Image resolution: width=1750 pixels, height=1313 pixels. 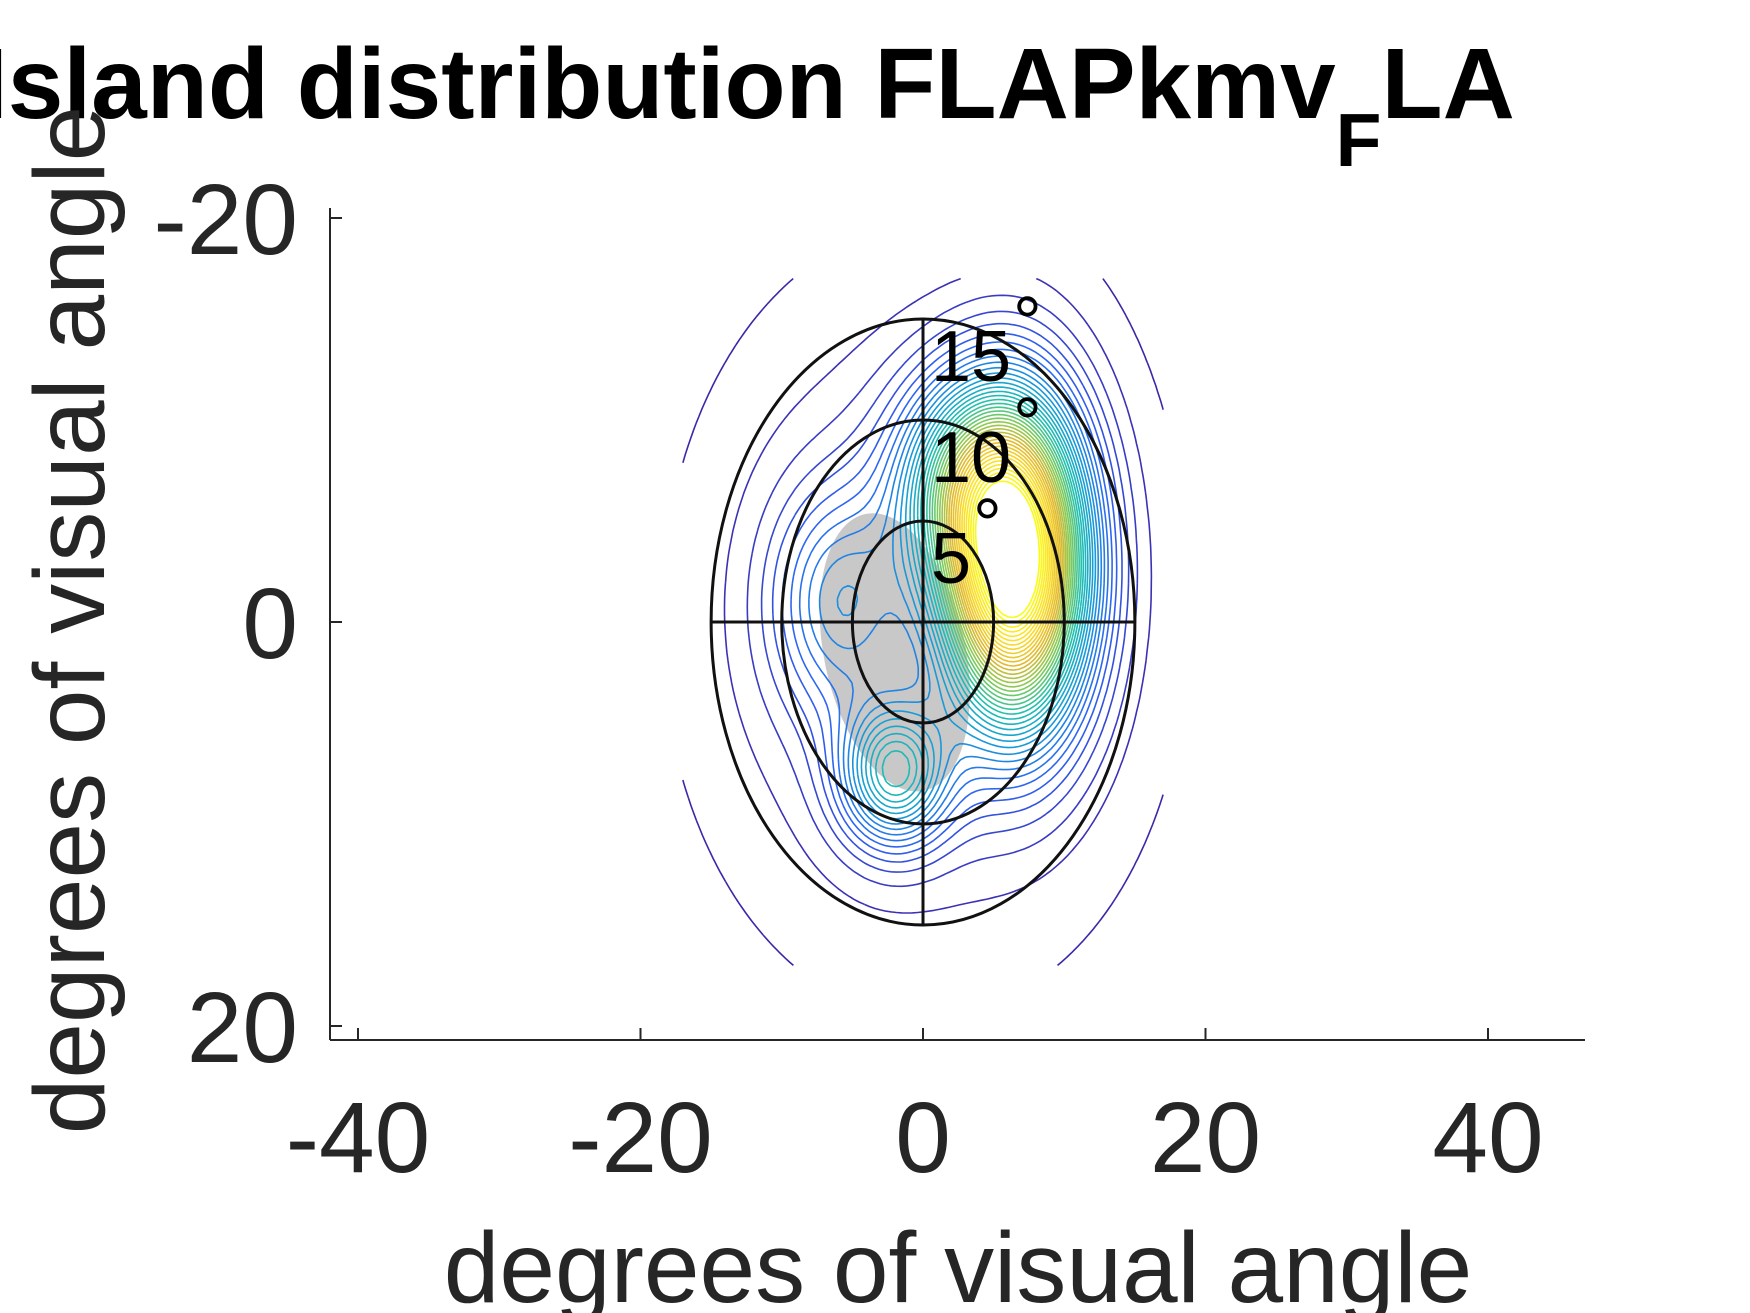 I want to click on degree-symbol-15: °, so click(x=1027, y=323).